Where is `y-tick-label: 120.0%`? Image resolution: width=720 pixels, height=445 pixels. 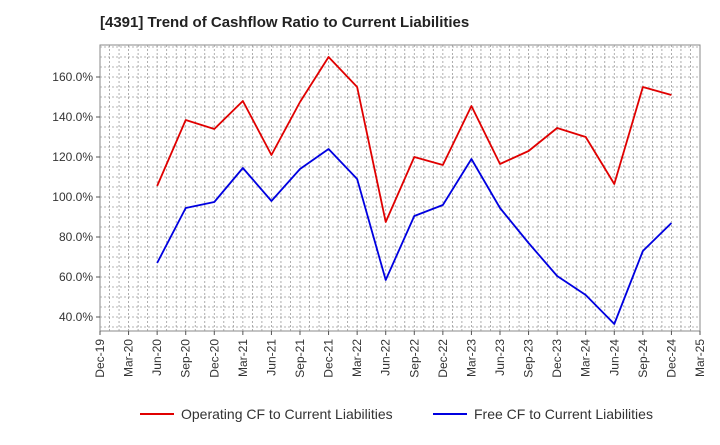 y-tick-label: 120.0% is located at coordinates (72, 157).